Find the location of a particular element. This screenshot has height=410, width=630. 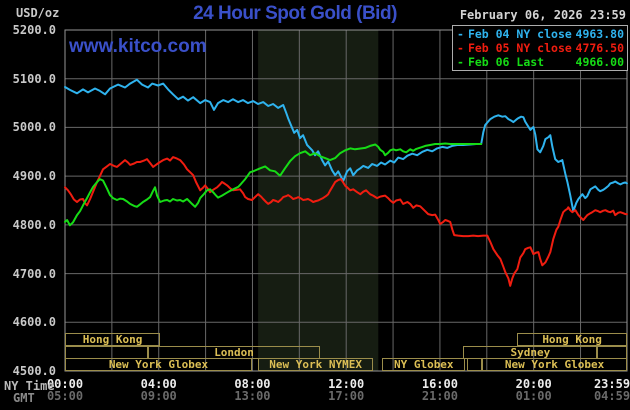

x-axis-label-gmt: 13:00 is located at coordinates (252, 396).